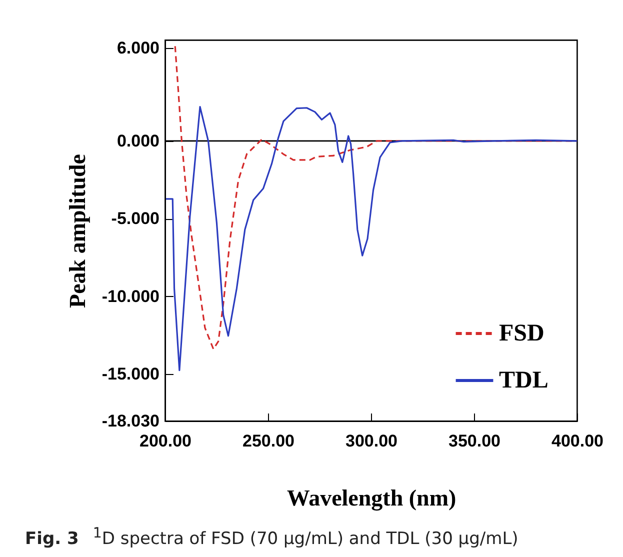  What do you see at coordinates (305, 537) in the screenshot?
I see `text: $^{1}$D spectra of FSD (70 μg/mL) and TDL (30 μg/mL)` at bounding box center [305, 537].